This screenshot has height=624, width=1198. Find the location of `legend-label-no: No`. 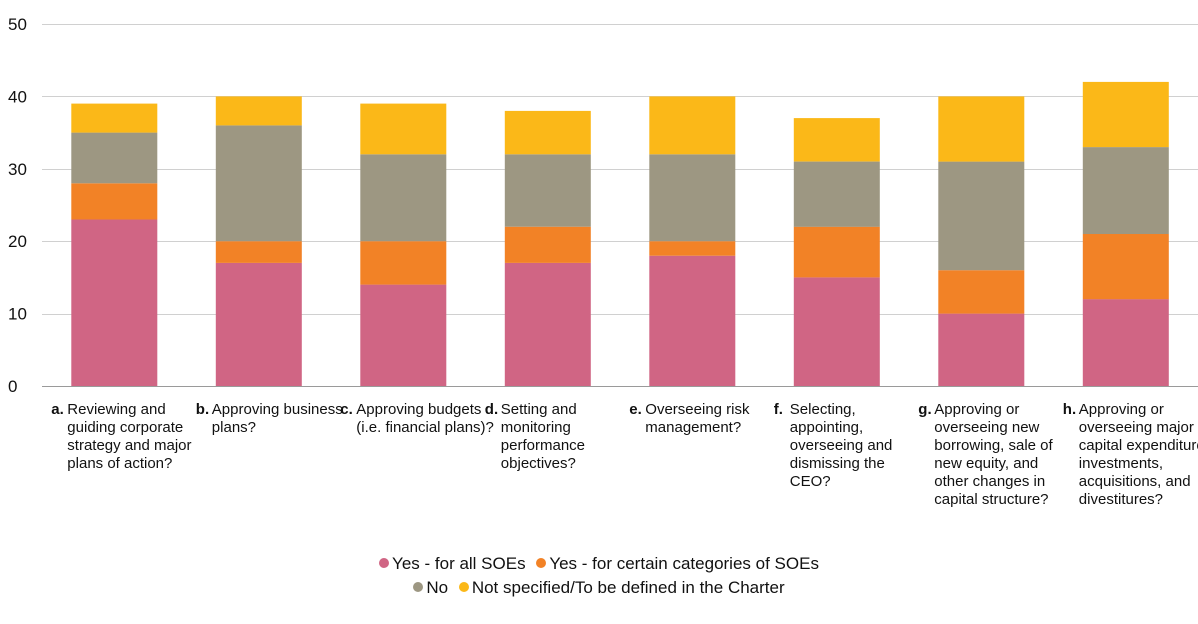

legend-label-no: No is located at coordinates (437, 587).